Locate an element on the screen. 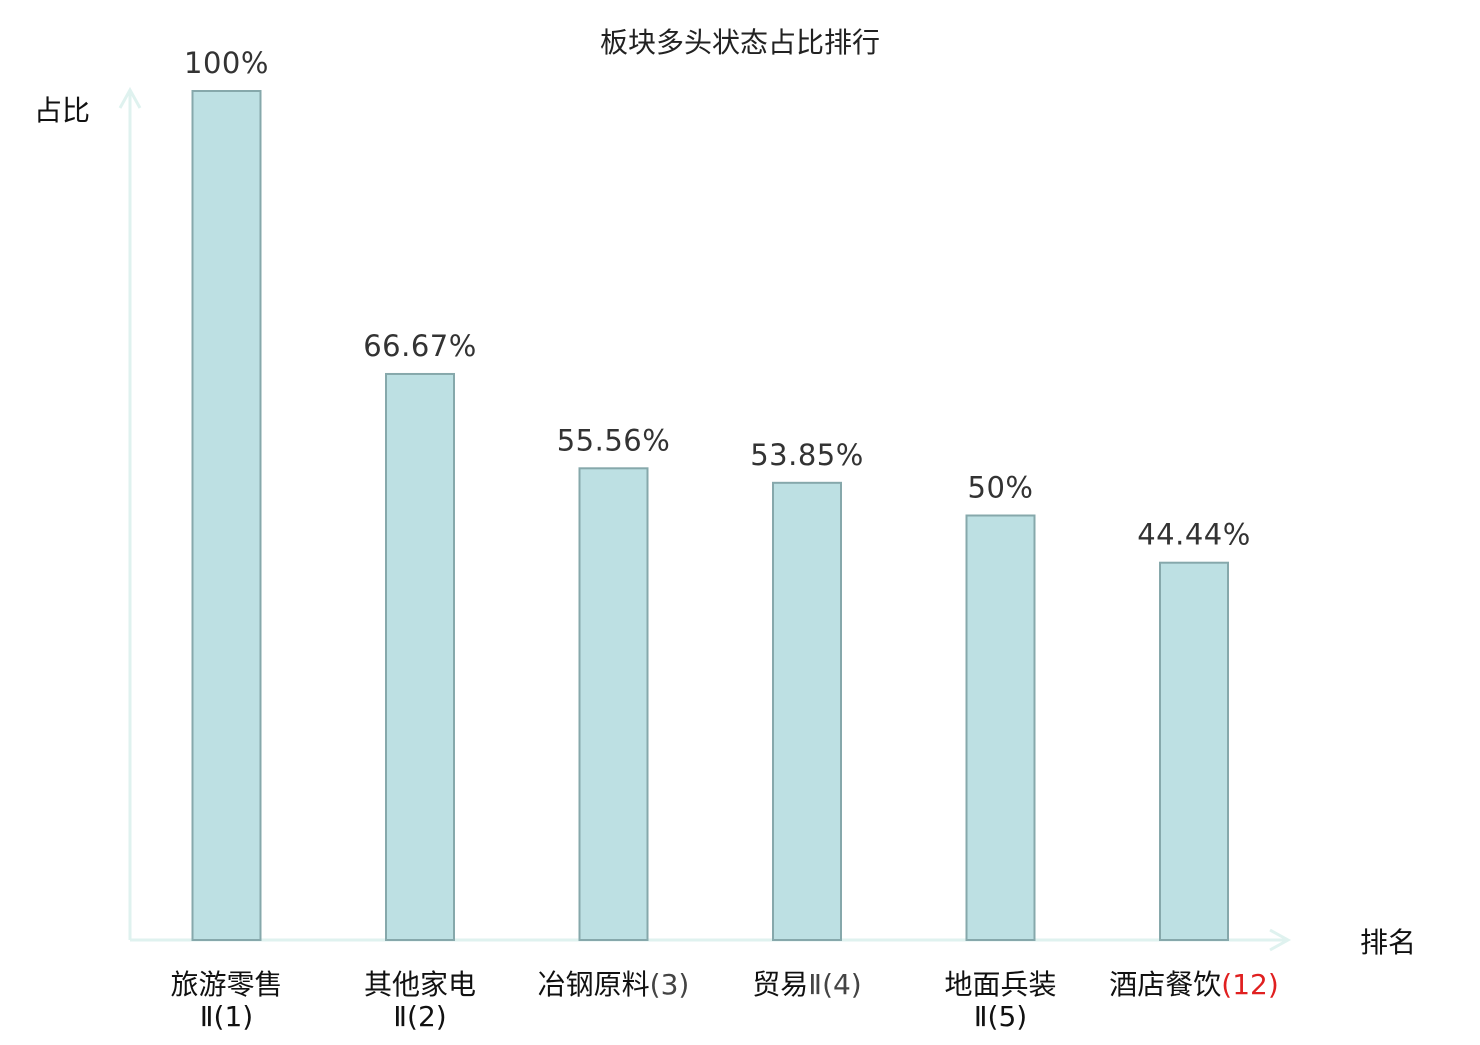 The width and height of the screenshot is (1480, 1045). category-name: 地面兵装 is located at coordinates (1000, 984).